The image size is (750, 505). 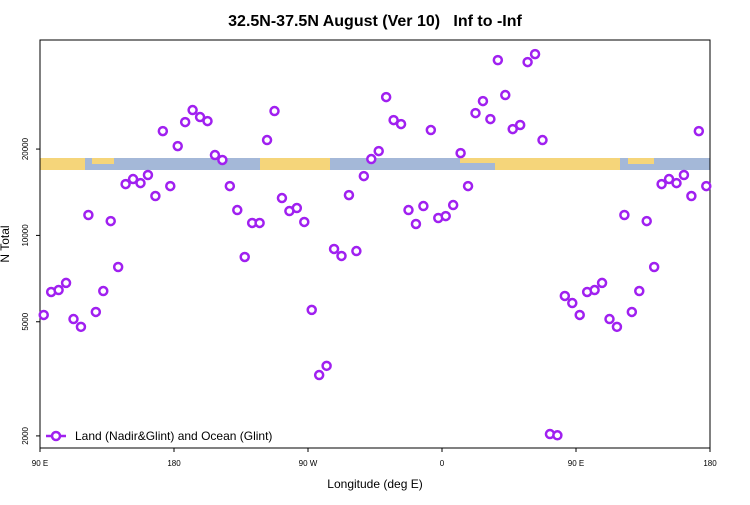 What do you see at coordinates (159, 436) in the screenshot?
I see `legend: Land (Nadir&Glint) and Ocean (Glint)` at bounding box center [159, 436].